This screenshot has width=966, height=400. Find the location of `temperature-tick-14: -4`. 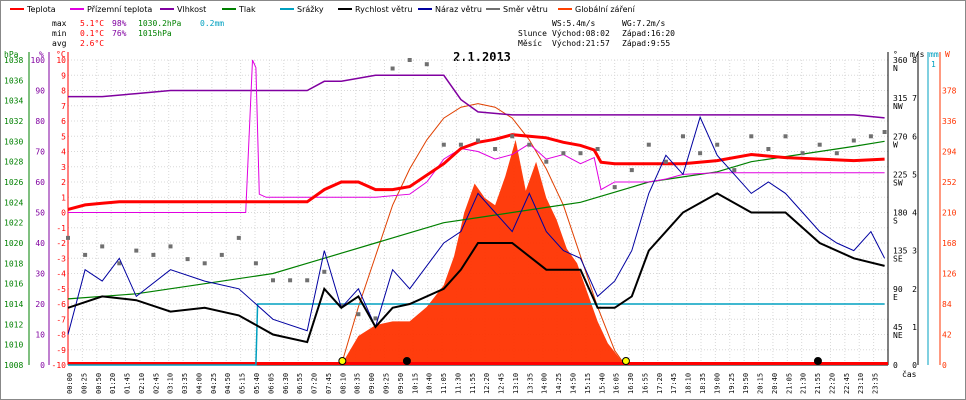

temperature-tick-14: -4 is located at coordinates (61, 274).